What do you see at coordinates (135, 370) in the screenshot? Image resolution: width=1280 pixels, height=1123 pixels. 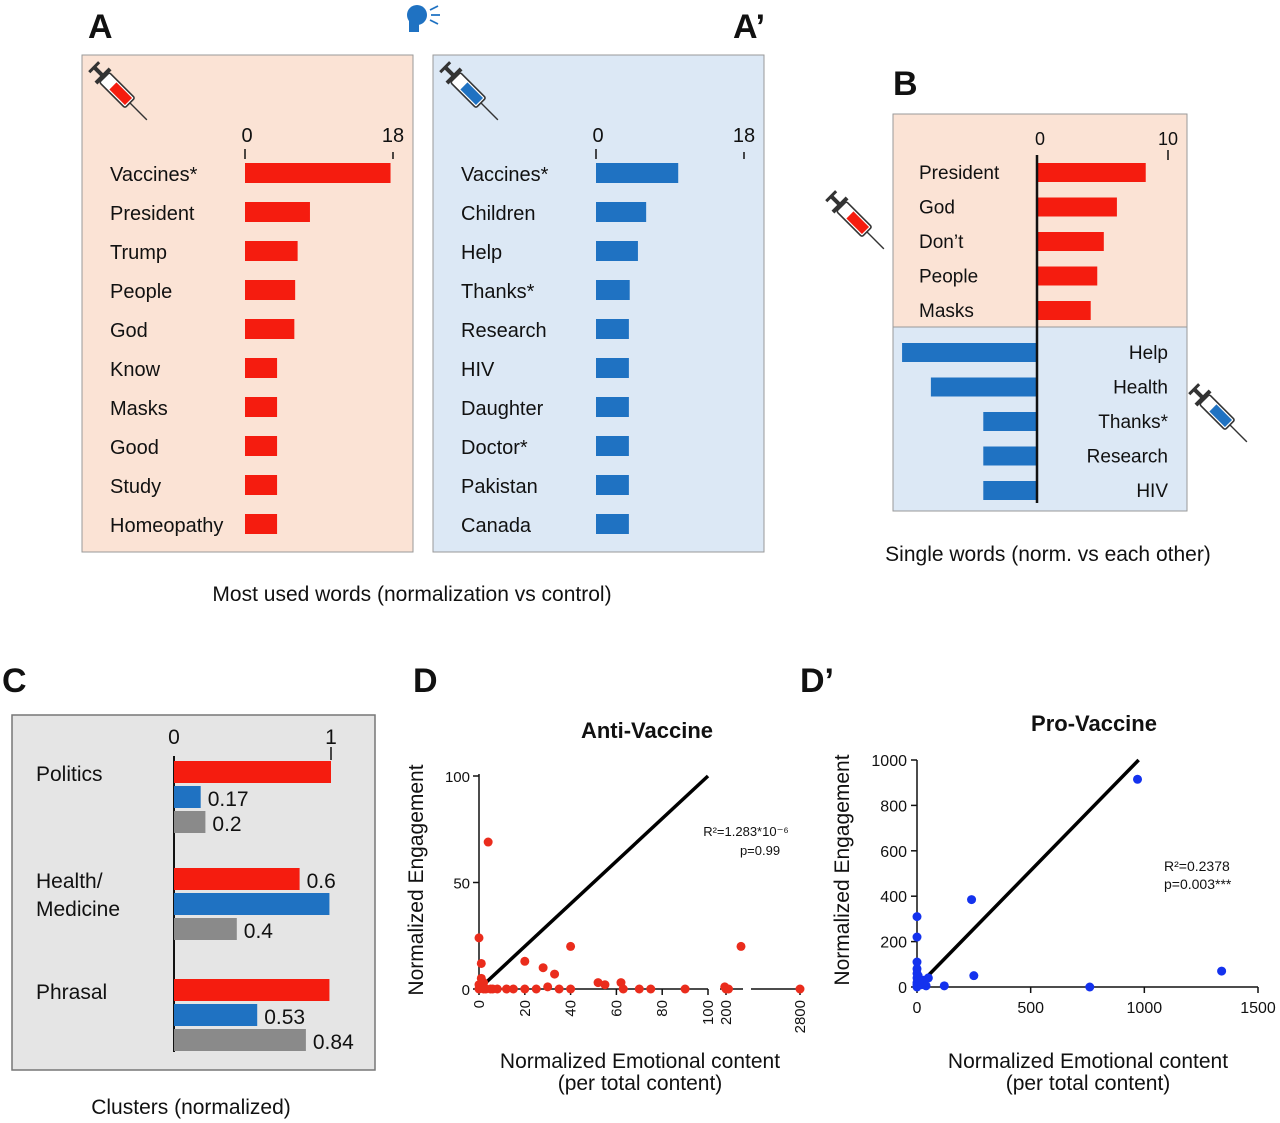 I see `category-label: Know` at bounding box center [135, 370].